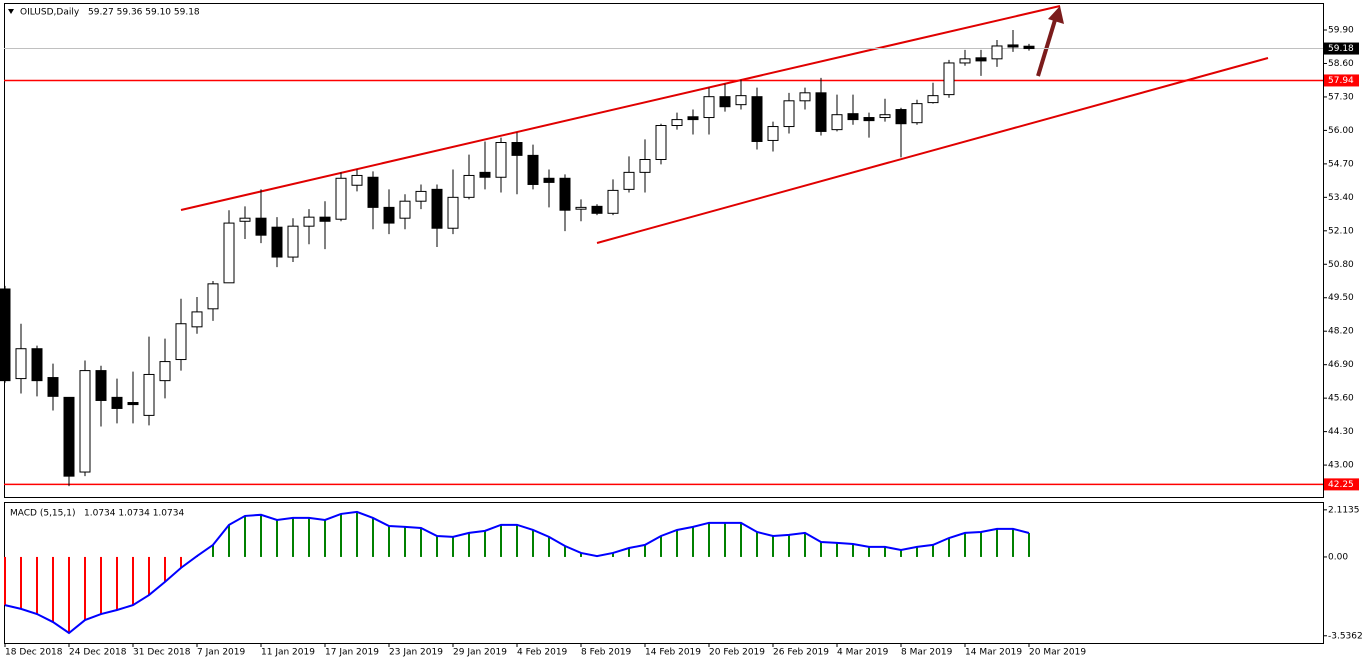 This screenshot has height=665, width=1366. I want to click on y-tick-label: 57.30, so click(1341, 97).